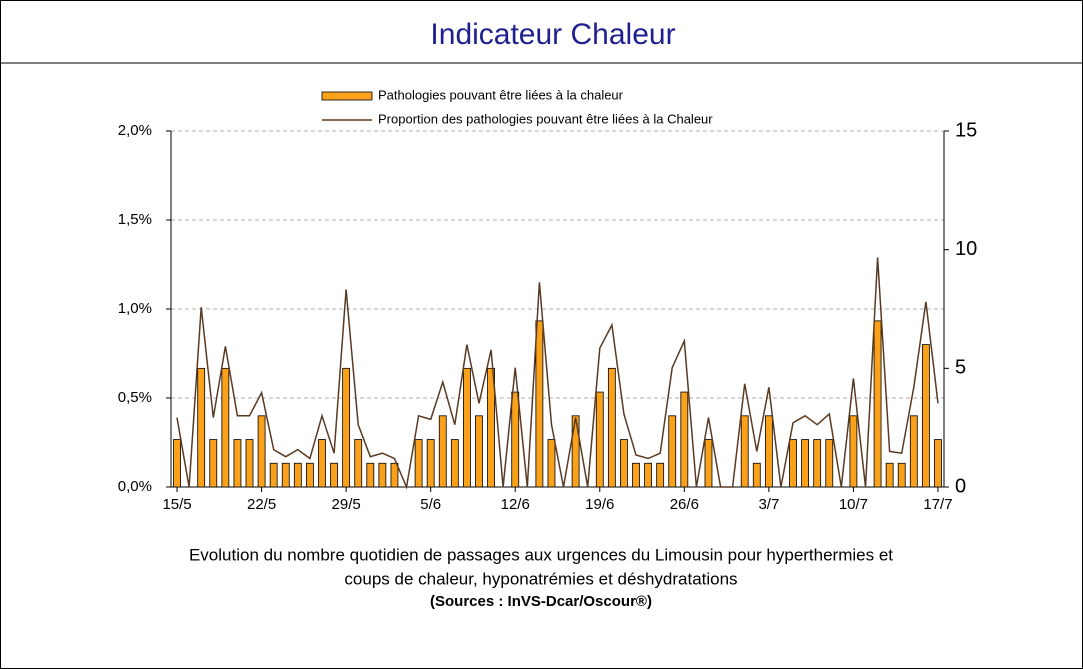  I want to click on x-tick-label: 17/7, so click(937, 504).